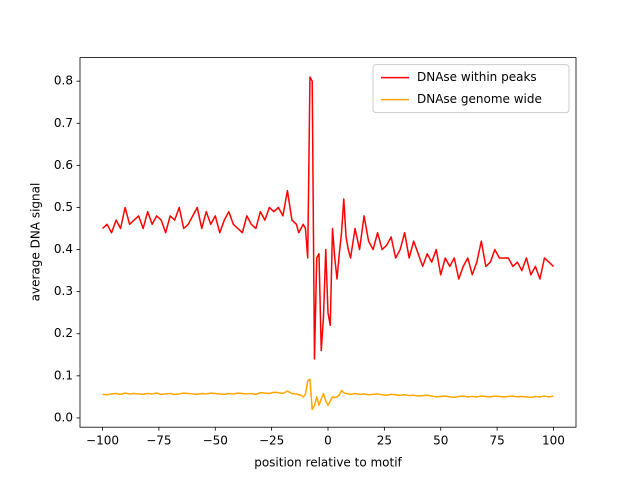 This screenshot has width=640, height=484. I want to click on y-axis-label: average DNA signal, so click(36, 242).